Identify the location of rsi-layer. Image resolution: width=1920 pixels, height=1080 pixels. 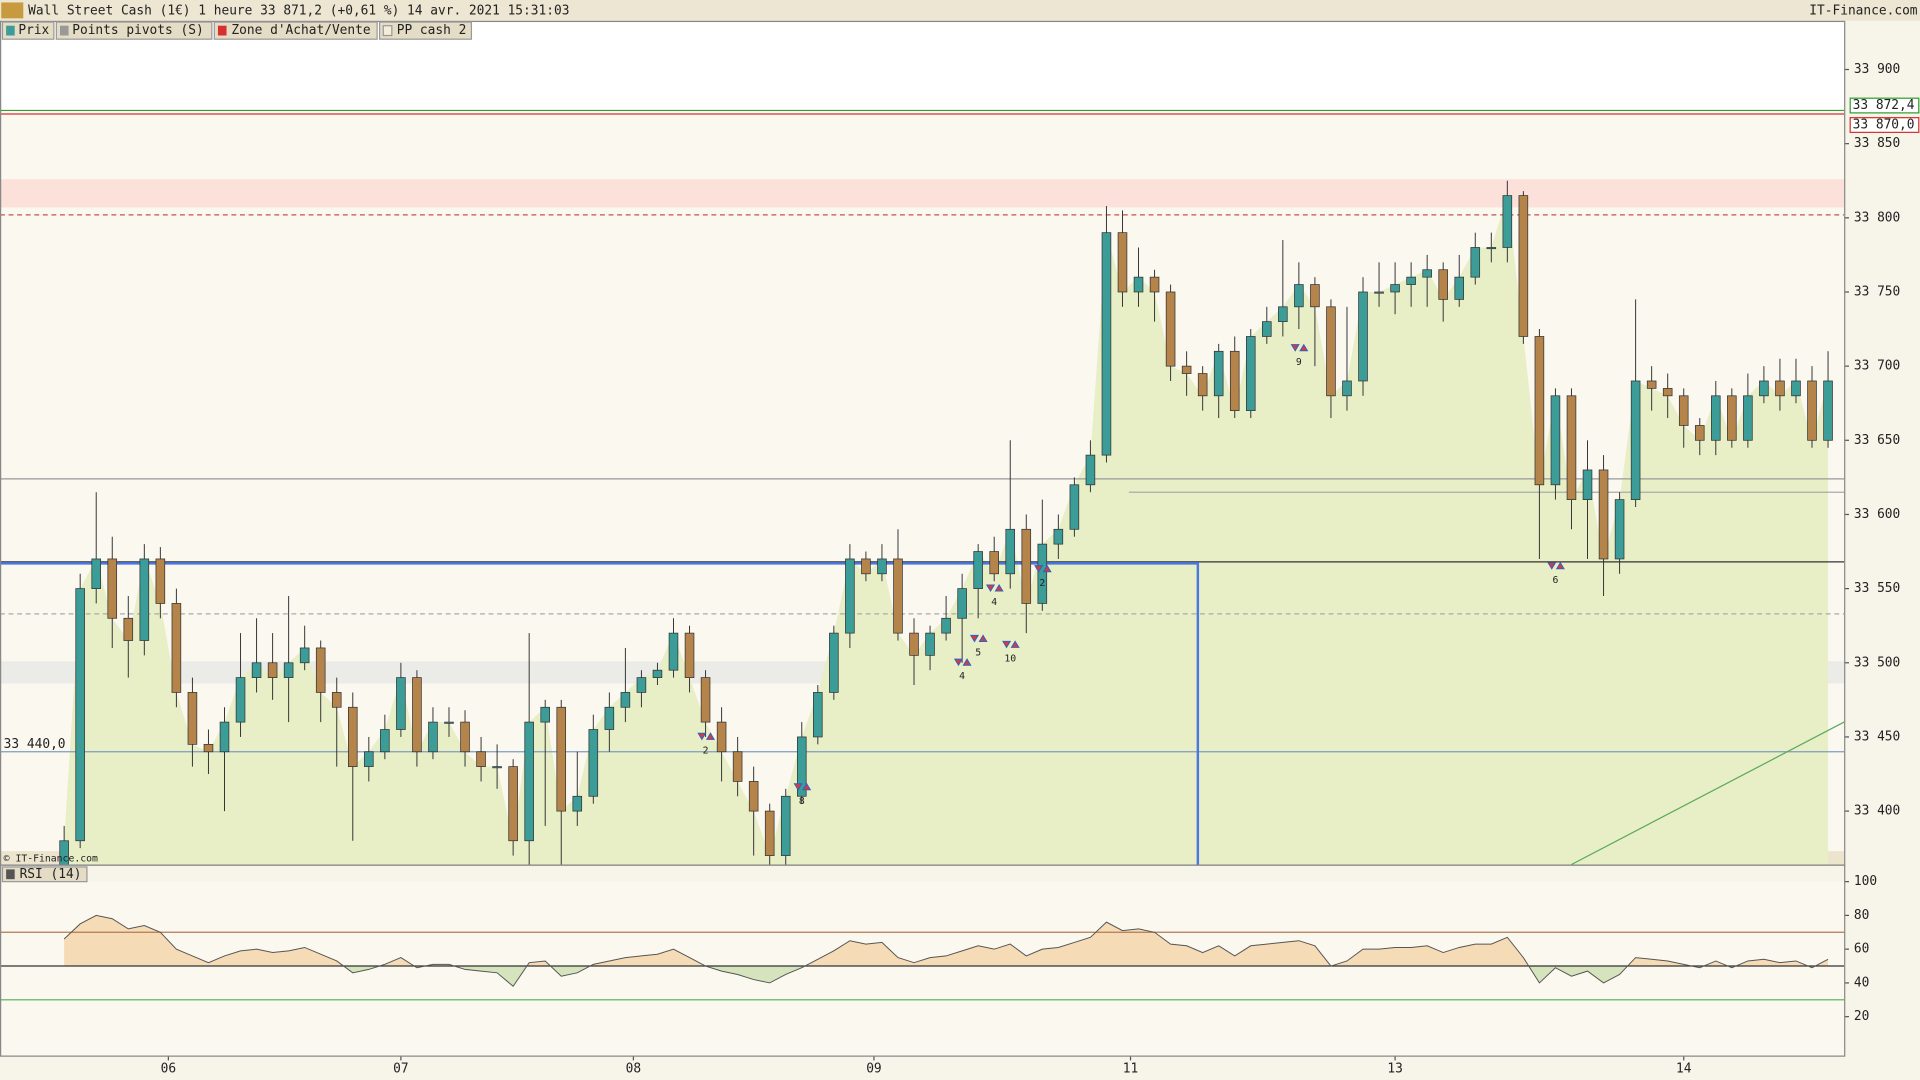
(922, 957).